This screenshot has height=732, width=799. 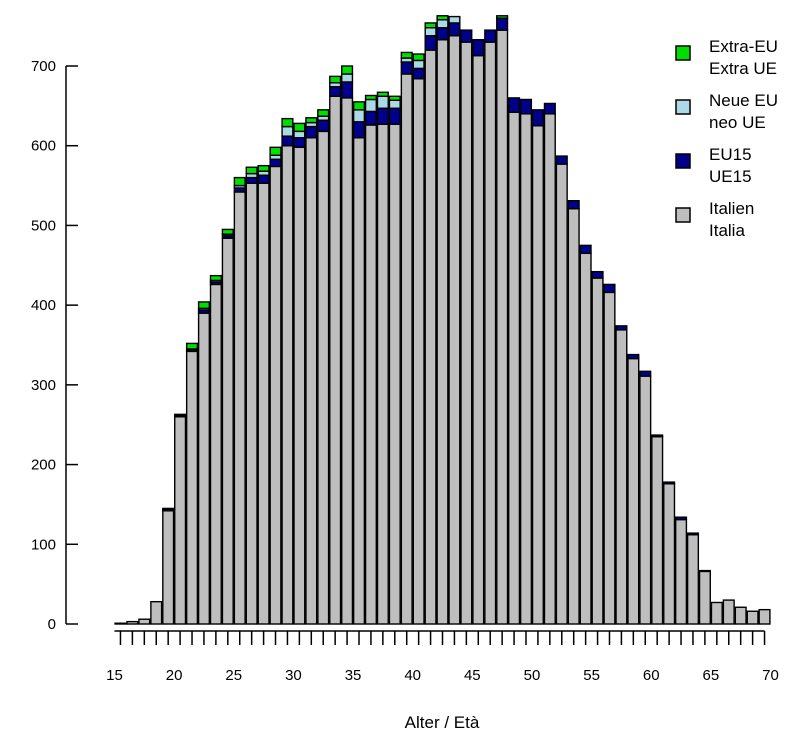 I want to click on y-tick-label: 200, so click(x=43, y=465).